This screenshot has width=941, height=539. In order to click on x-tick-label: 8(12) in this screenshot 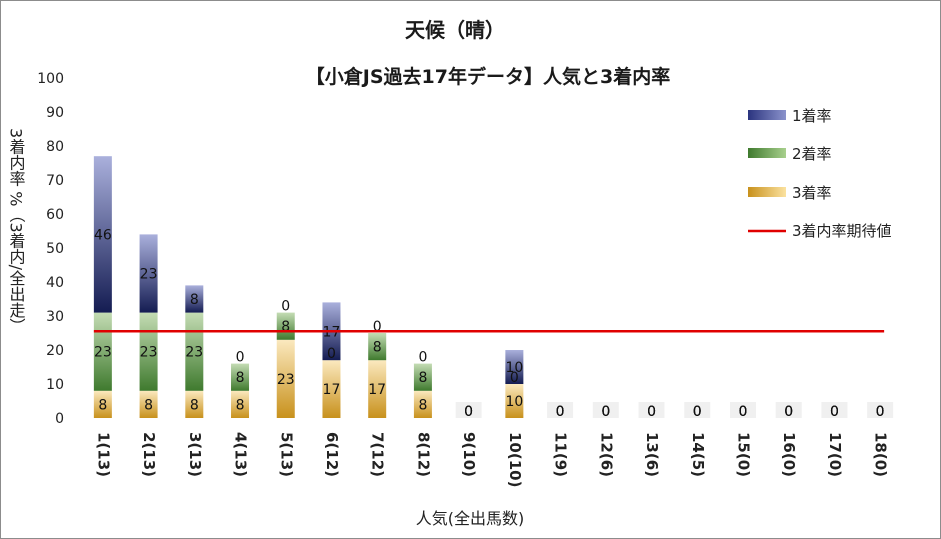, I will do `click(423, 454)`.